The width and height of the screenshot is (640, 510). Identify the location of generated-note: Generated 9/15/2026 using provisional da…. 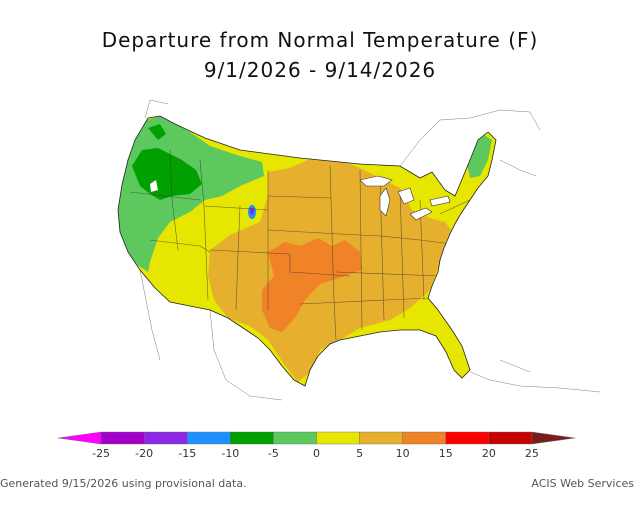
(123, 483).